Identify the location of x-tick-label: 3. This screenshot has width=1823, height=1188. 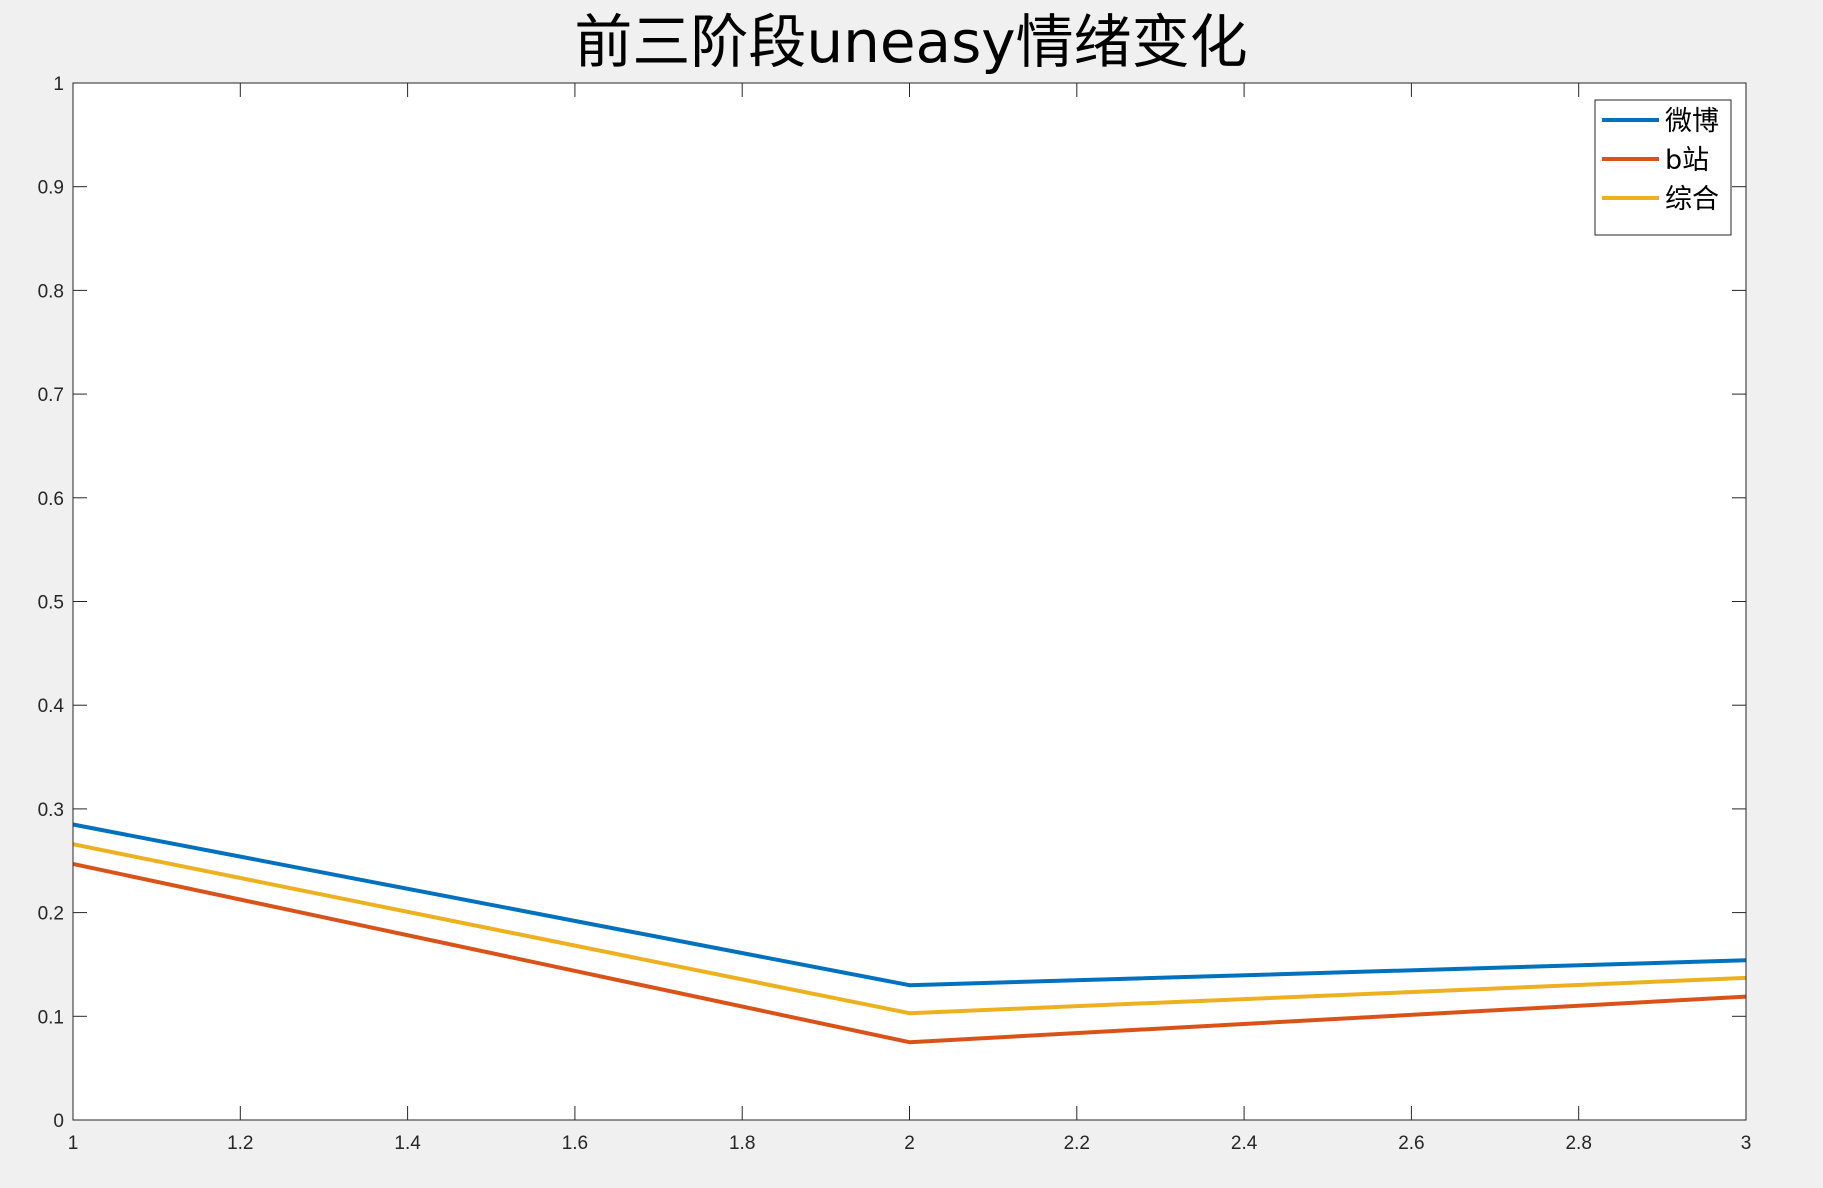
(1746, 1143).